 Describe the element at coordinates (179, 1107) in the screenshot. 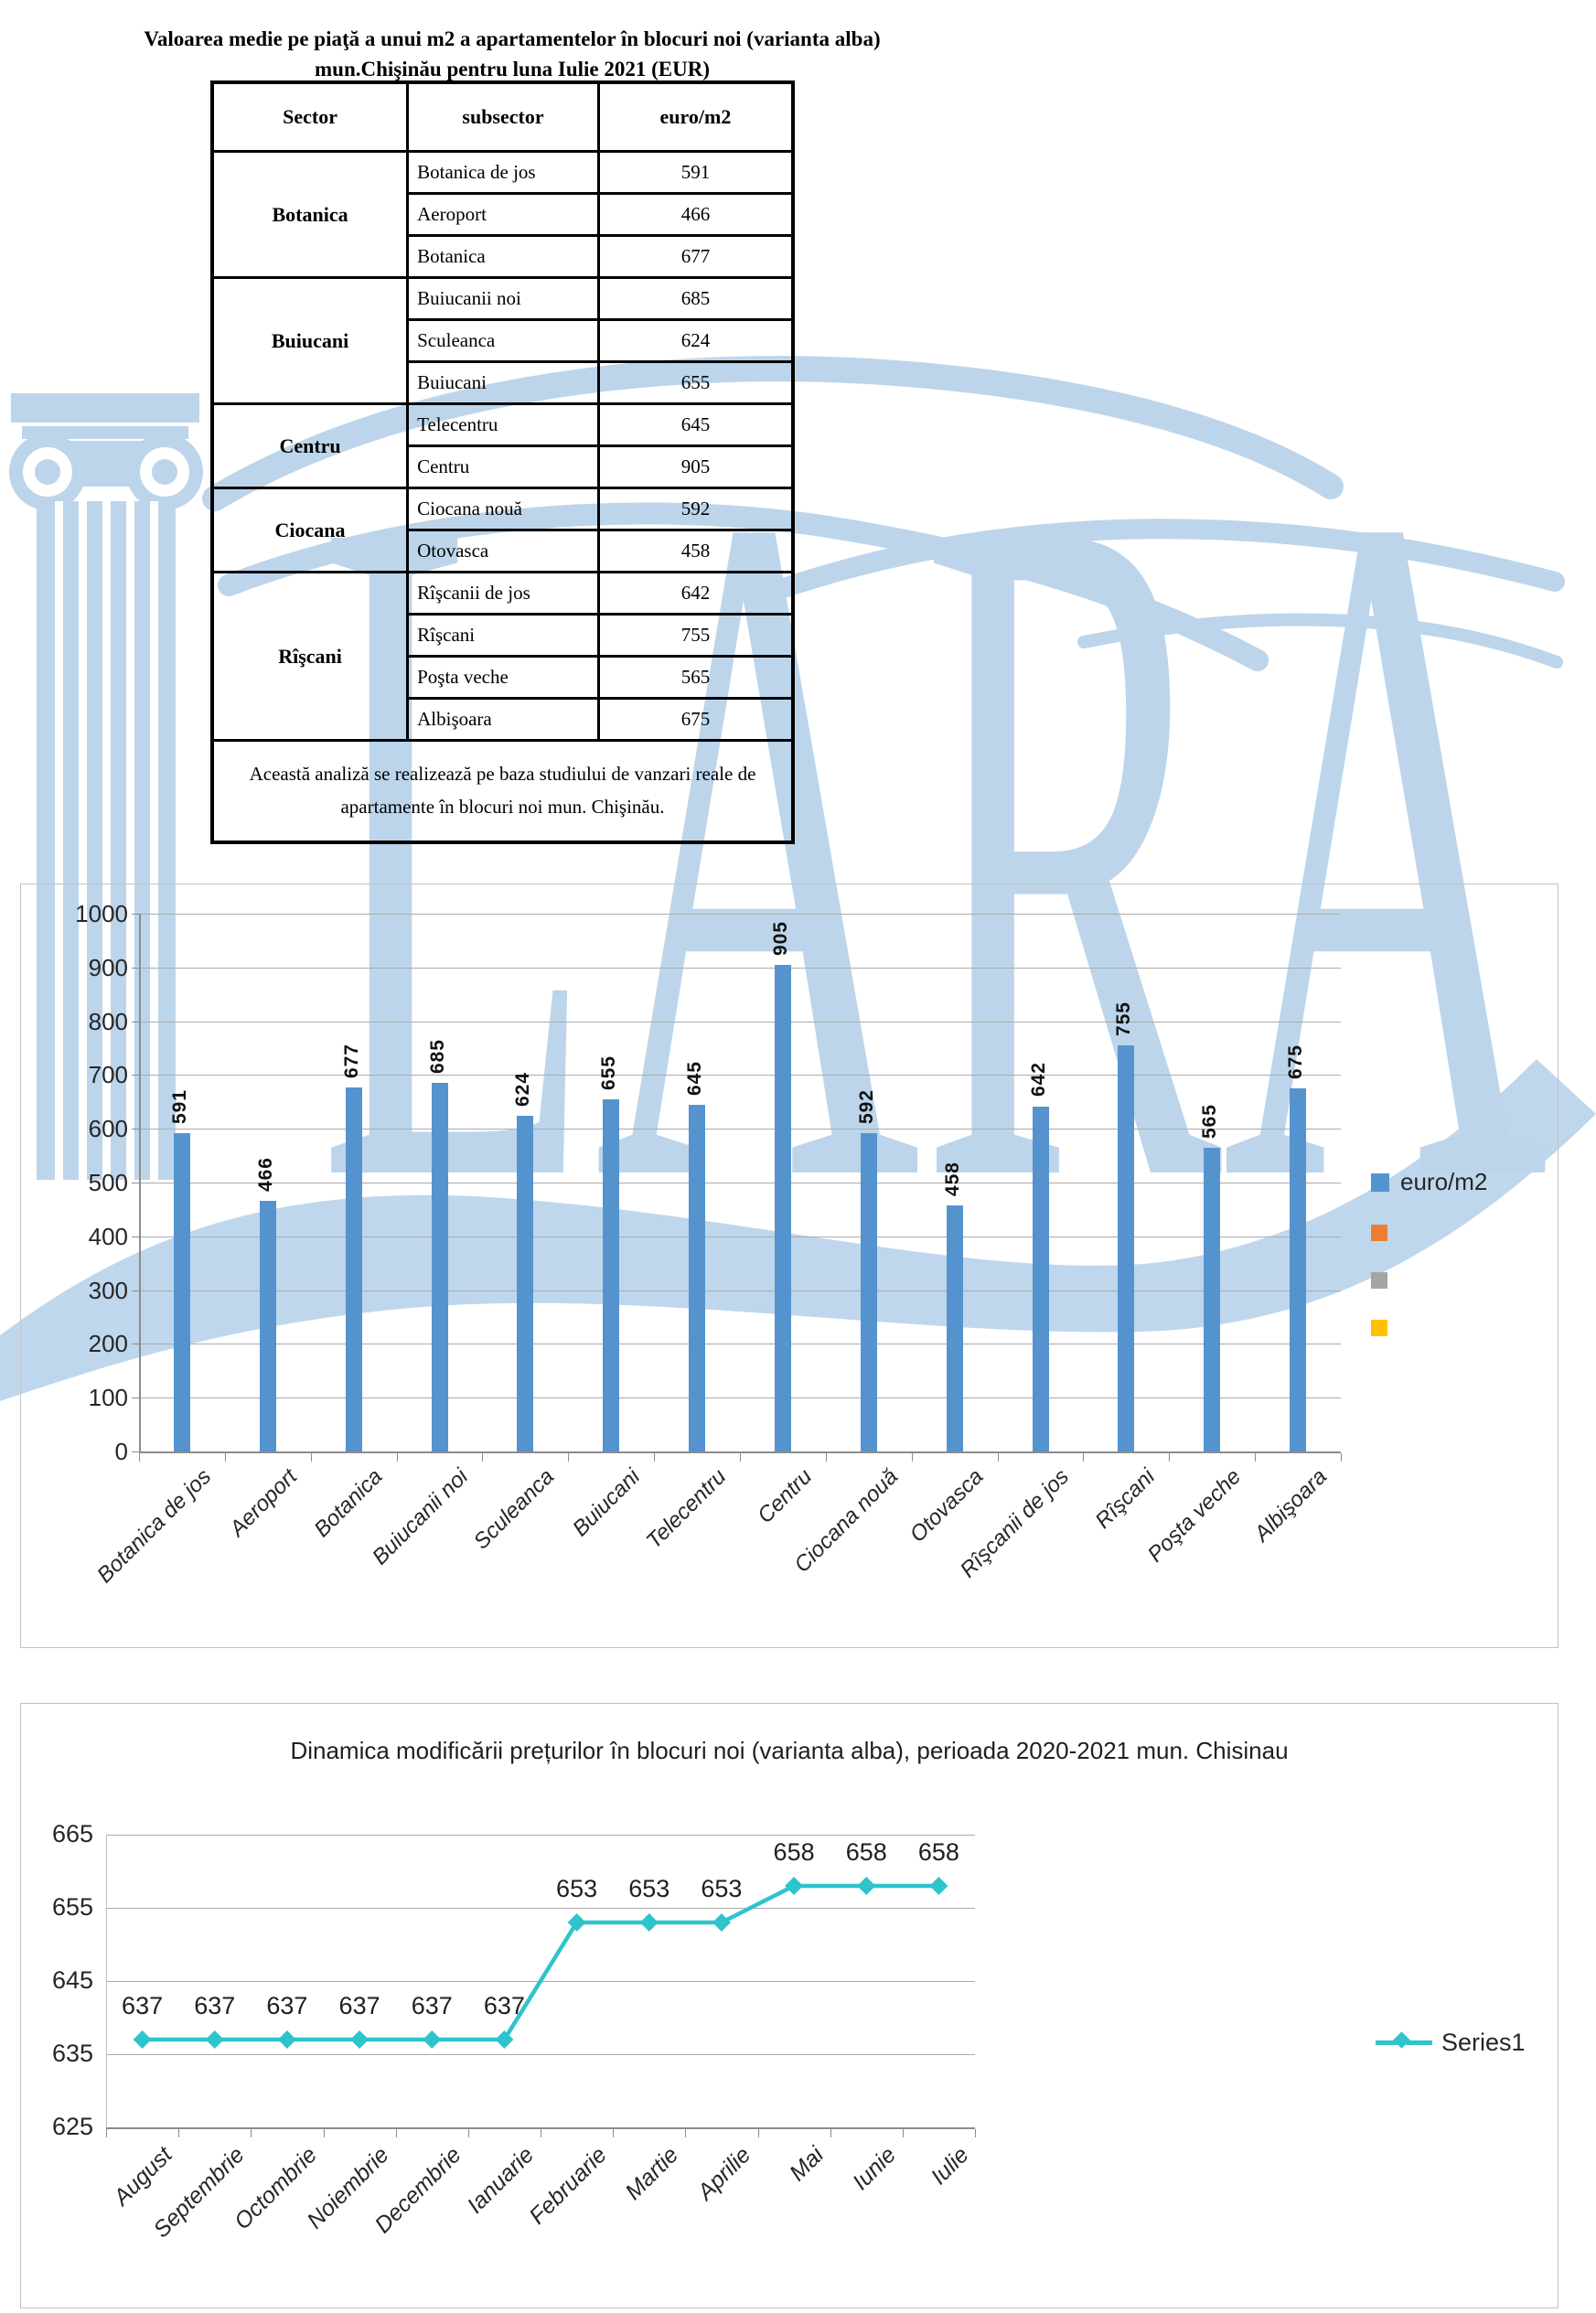

I see `bar-value-label: 591` at that location.